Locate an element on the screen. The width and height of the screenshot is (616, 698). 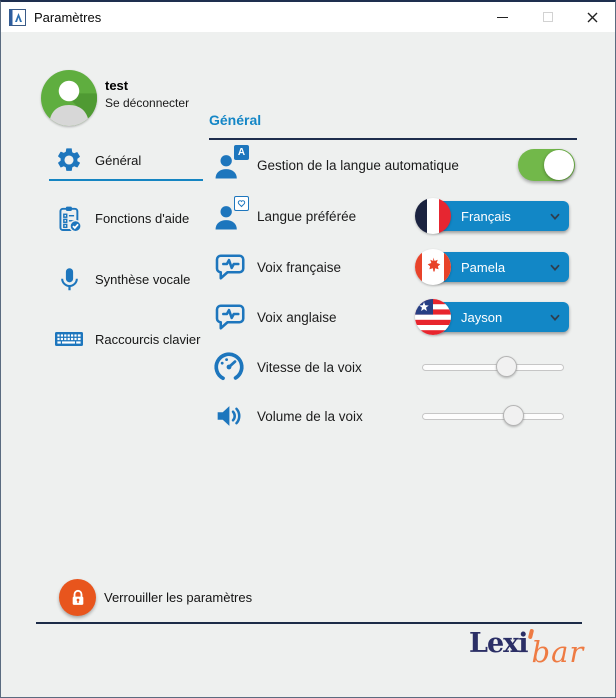
heart-badge-icon is located at coordinates (241, 203).